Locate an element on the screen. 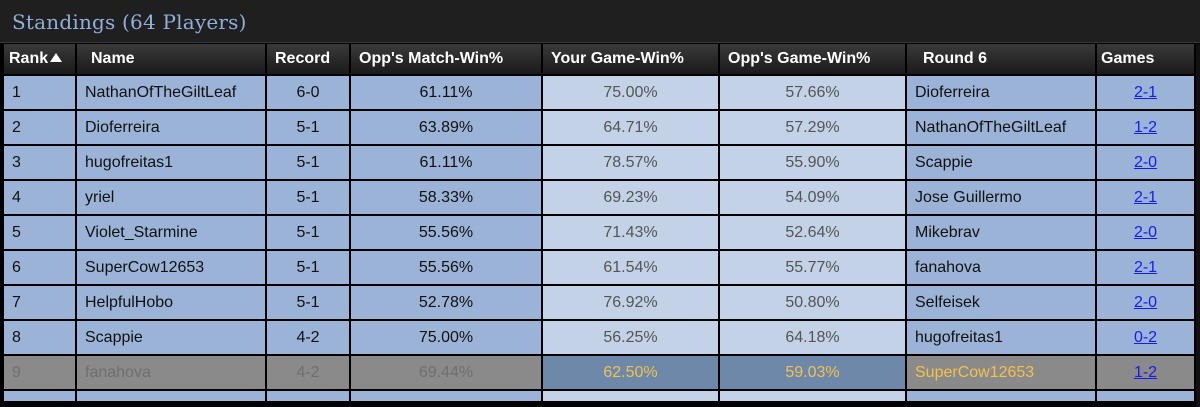  cell-your-game-win: 78.57% is located at coordinates (631, 163).